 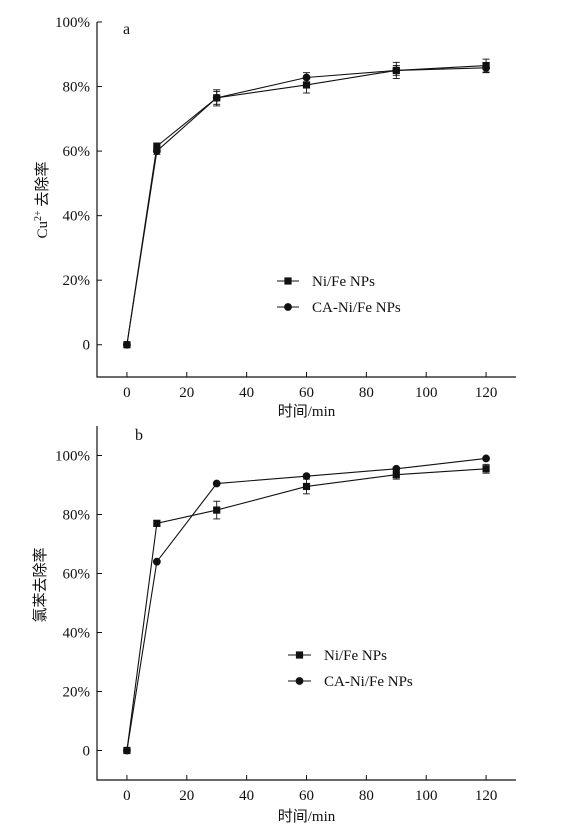 What do you see at coordinates (42, 200) in the screenshot?
I see `y-axis-label: Cu2+ 去除率` at bounding box center [42, 200].